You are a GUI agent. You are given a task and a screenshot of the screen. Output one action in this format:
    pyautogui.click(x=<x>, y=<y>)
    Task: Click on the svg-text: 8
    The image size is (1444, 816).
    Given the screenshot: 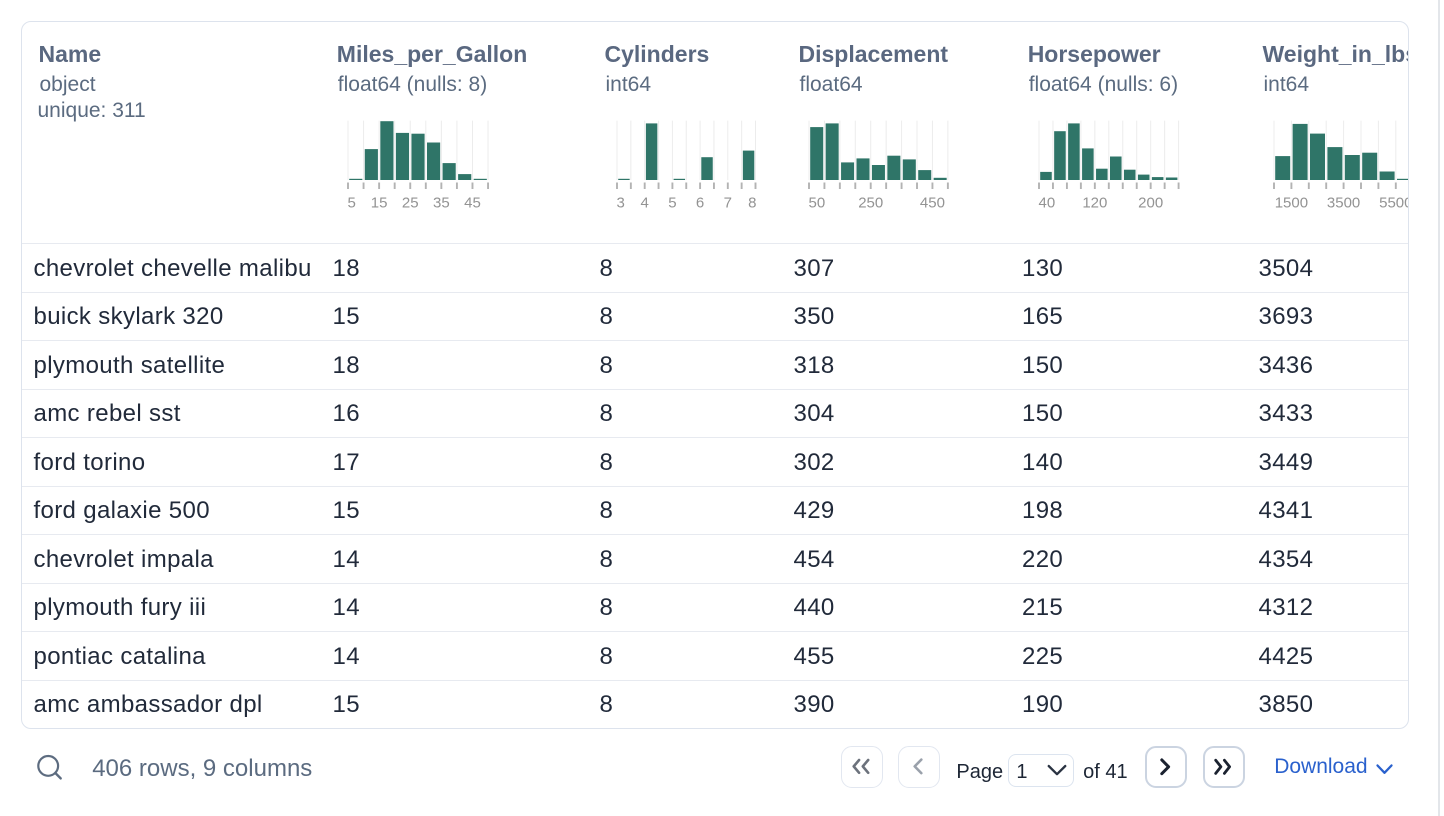 What is the action you would take?
    pyautogui.click(x=752, y=202)
    